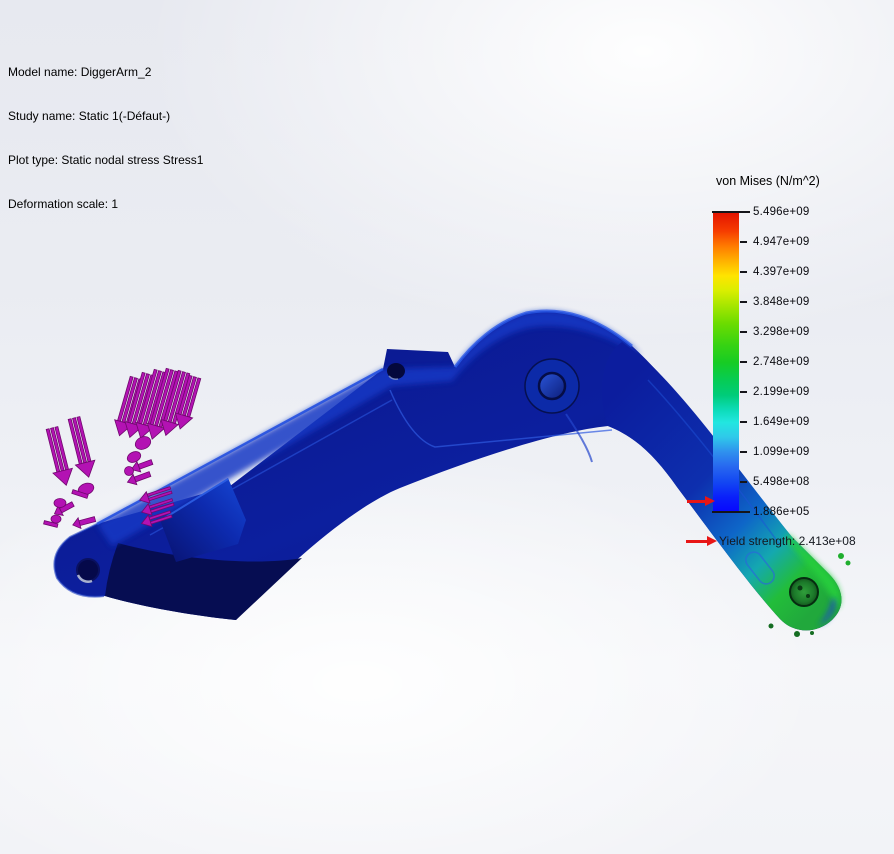 This screenshot has width=894, height=854. What do you see at coordinates (760, 568) in the screenshot?
I see `tip-slot` at bounding box center [760, 568].